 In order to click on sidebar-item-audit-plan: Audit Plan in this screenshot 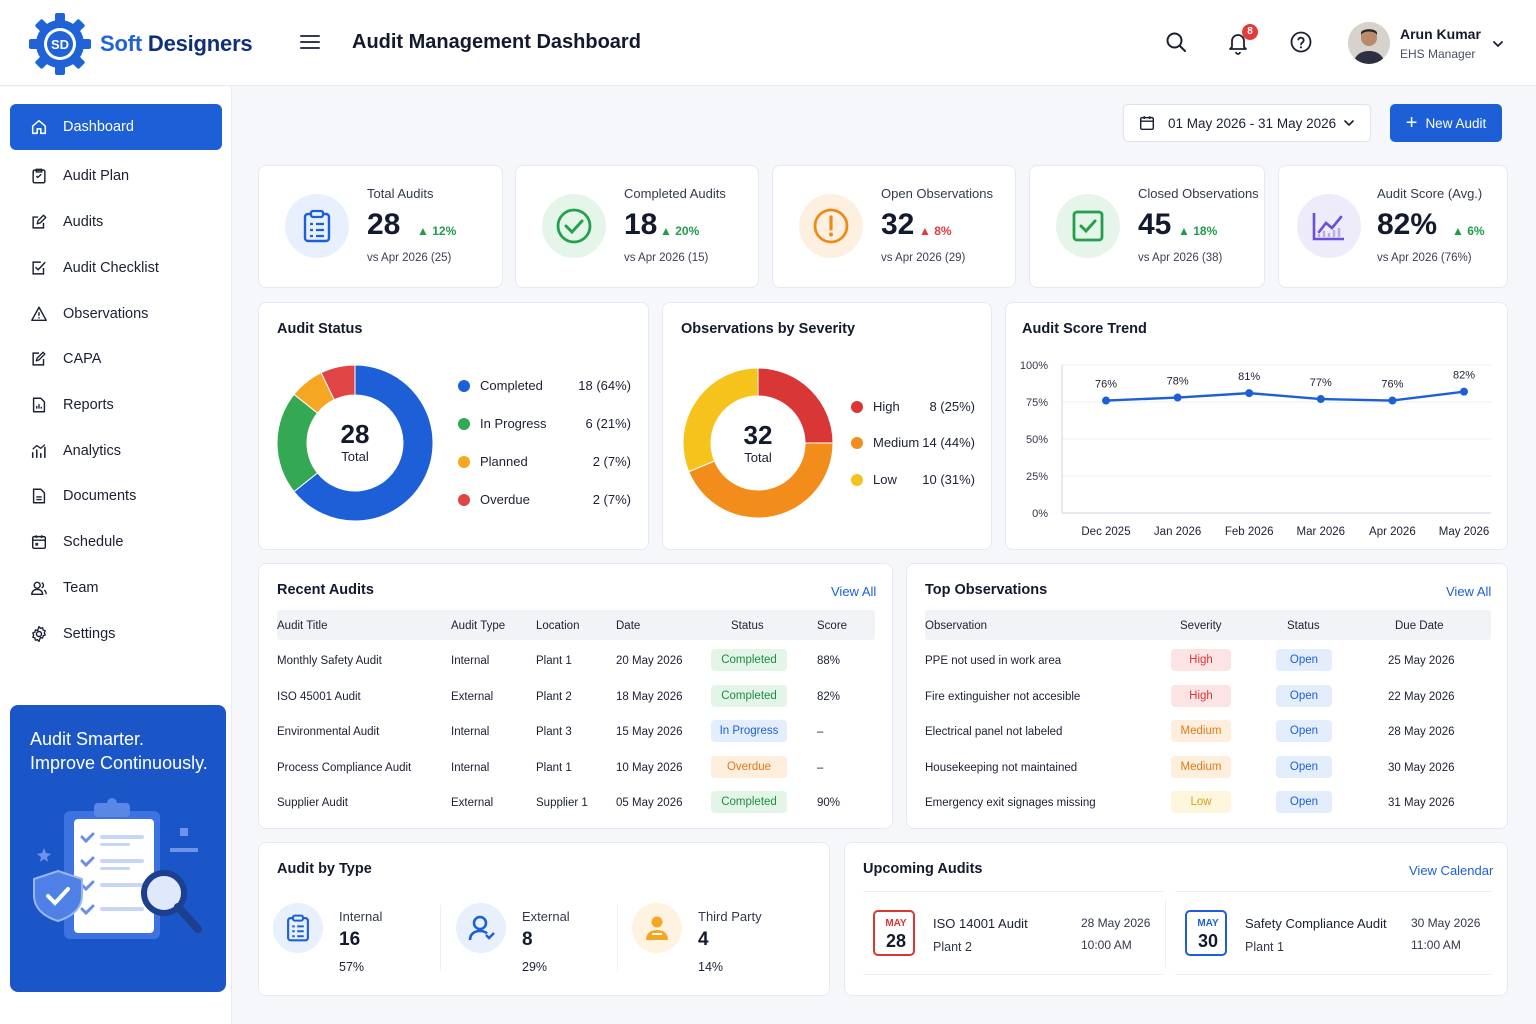, I will do `click(116, 176)`.